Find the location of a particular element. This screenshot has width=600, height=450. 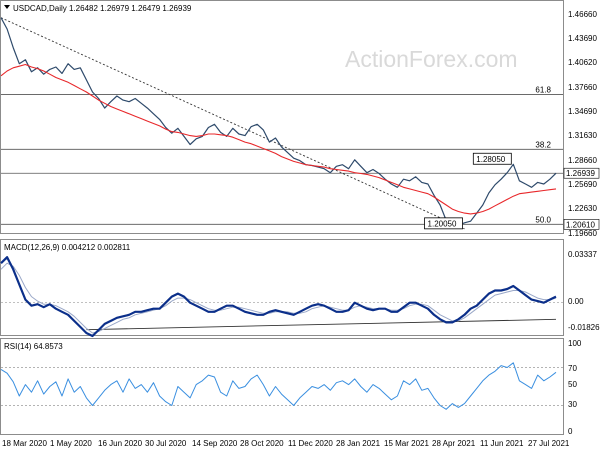

rsi-y-tick: 0 is located at coordinates (570, 431).